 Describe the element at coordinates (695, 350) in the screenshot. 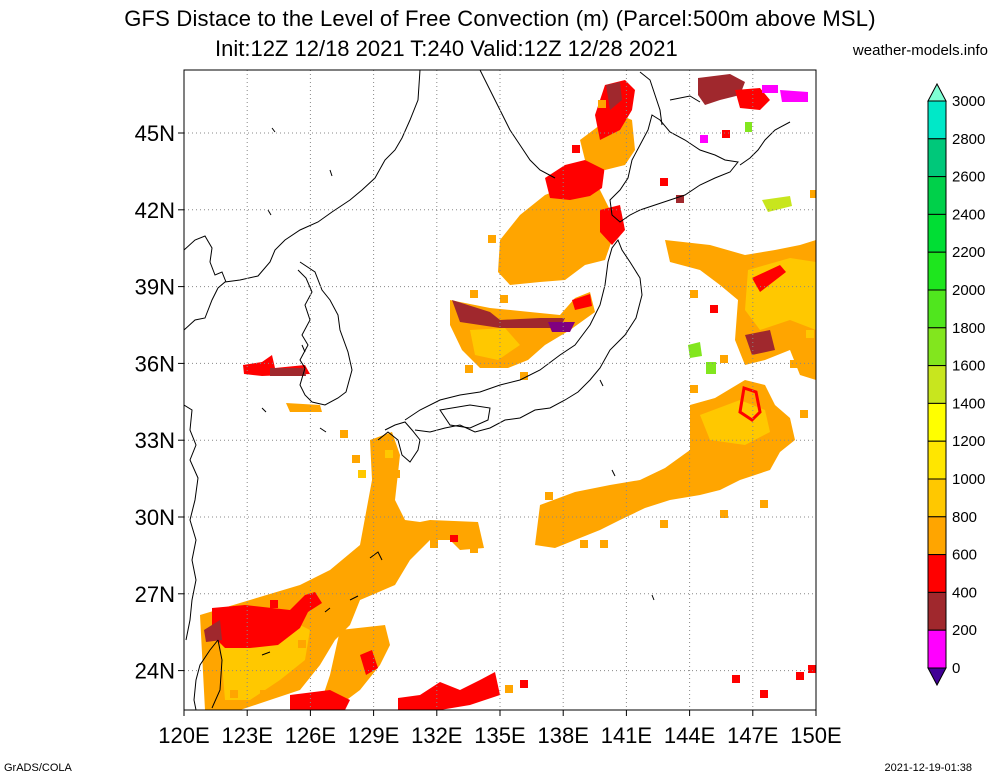

I see `field-east-green` at that location.